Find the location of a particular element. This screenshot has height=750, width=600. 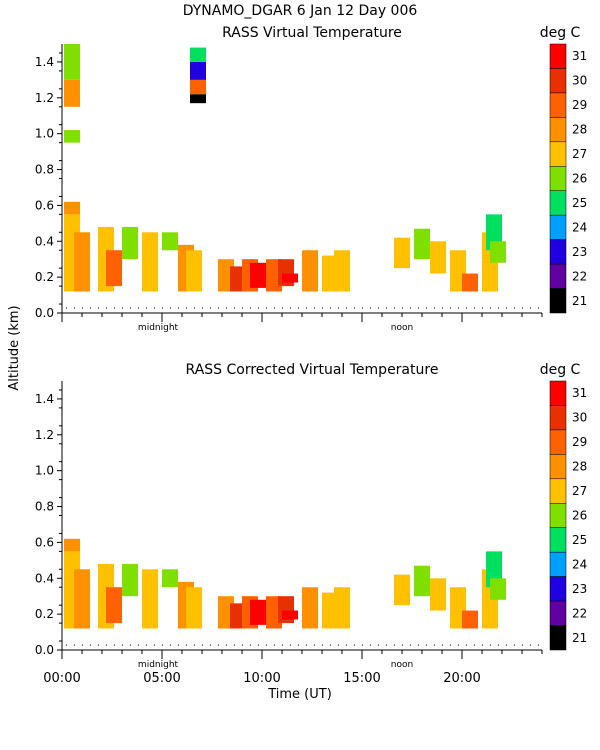

y-tick-label: 0.0 is located at coordinates (44, 650).